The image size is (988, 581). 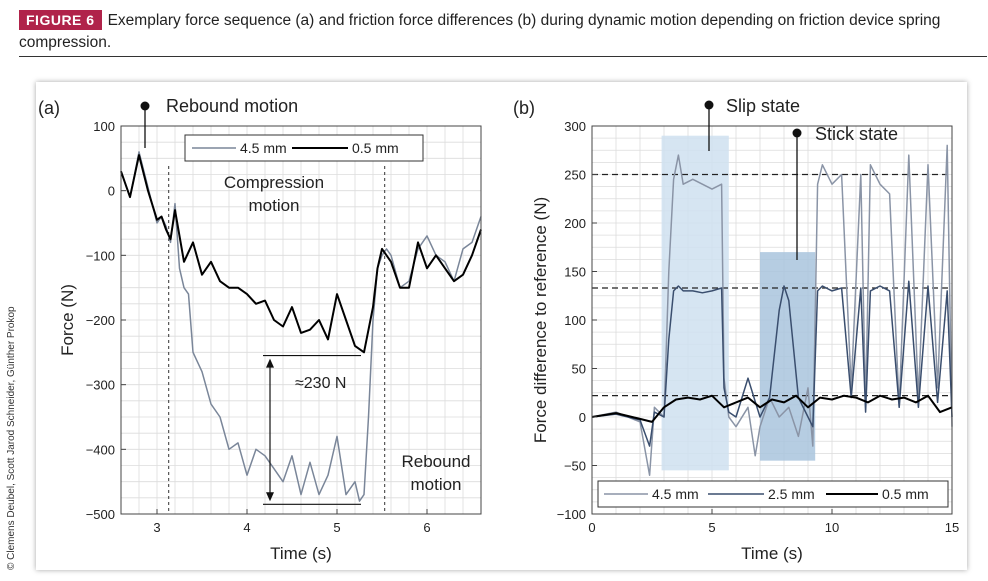 I want to click on difference-arrowhead-up, so click(x=270, y=363).